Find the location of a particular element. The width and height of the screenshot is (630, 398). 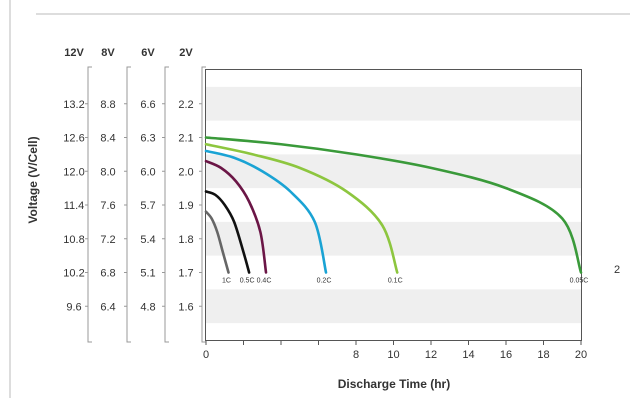

x-tick-label: 8 is located at coordinates (356, 355).